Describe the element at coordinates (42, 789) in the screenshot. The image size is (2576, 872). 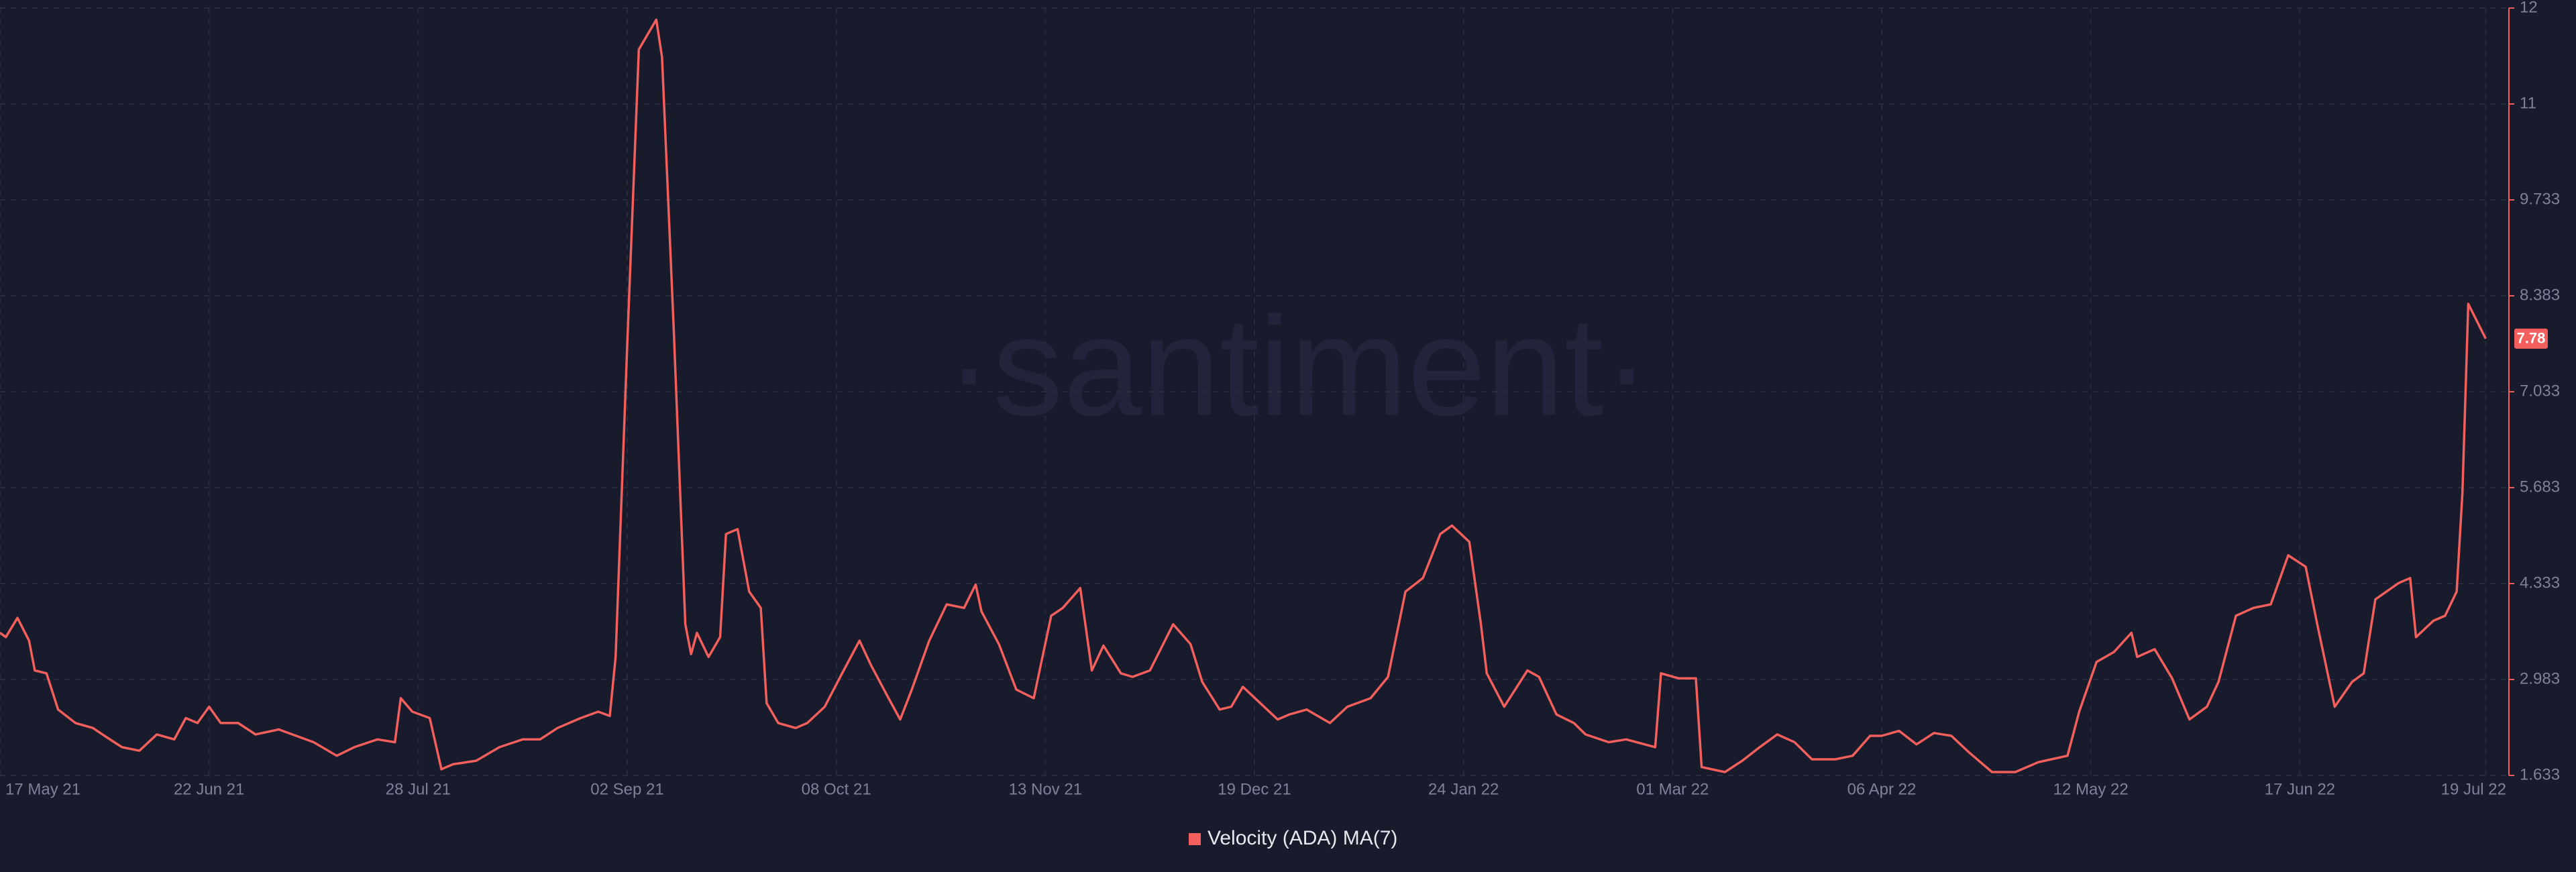
I see `x-tick-label: 17 May 21` at that location.